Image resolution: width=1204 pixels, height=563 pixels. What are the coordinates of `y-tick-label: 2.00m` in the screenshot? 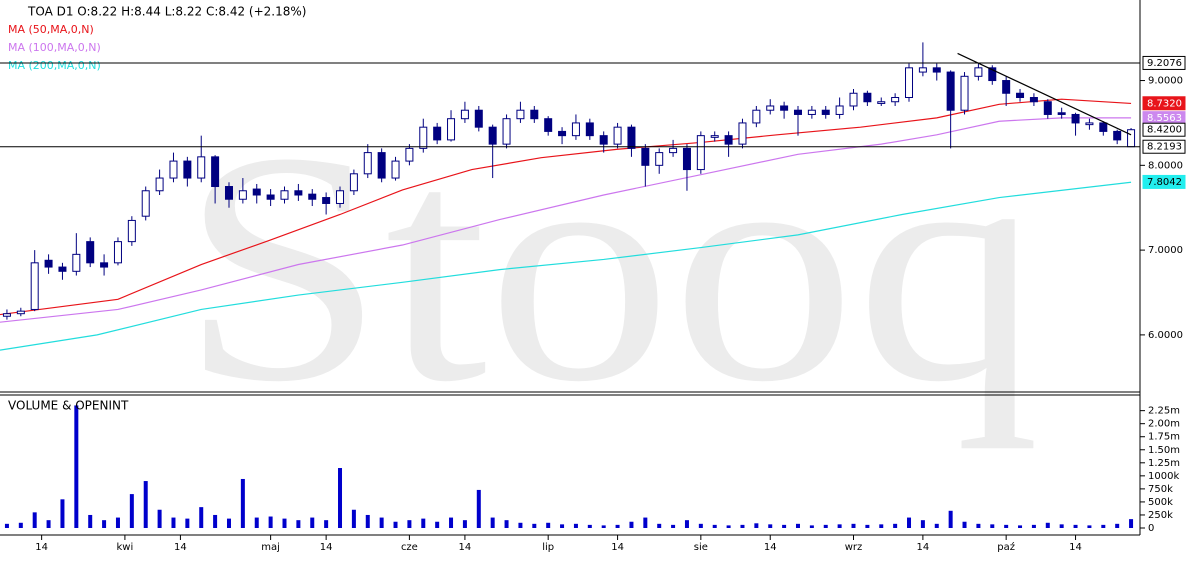 It's located at (1164, 424).